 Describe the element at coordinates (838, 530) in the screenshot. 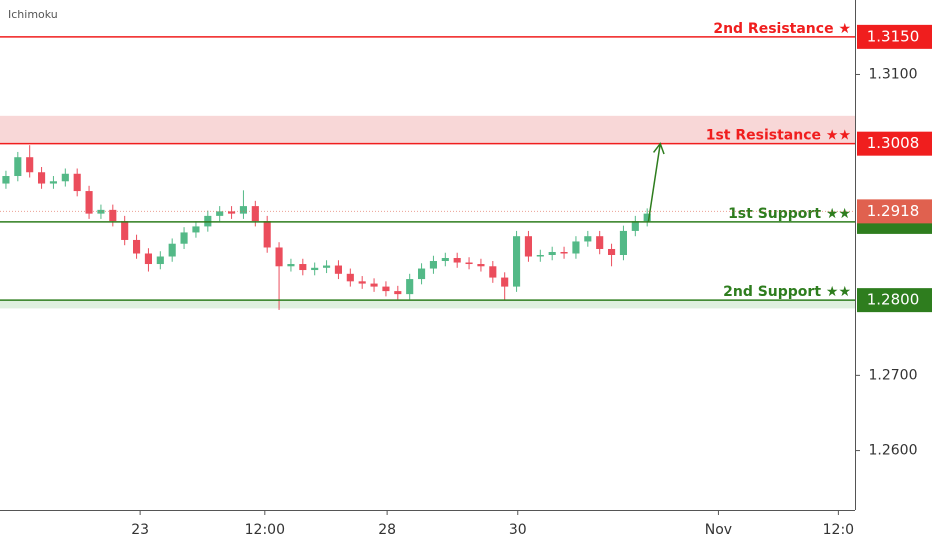

I see `x-tick-label: 12:0` at that location.